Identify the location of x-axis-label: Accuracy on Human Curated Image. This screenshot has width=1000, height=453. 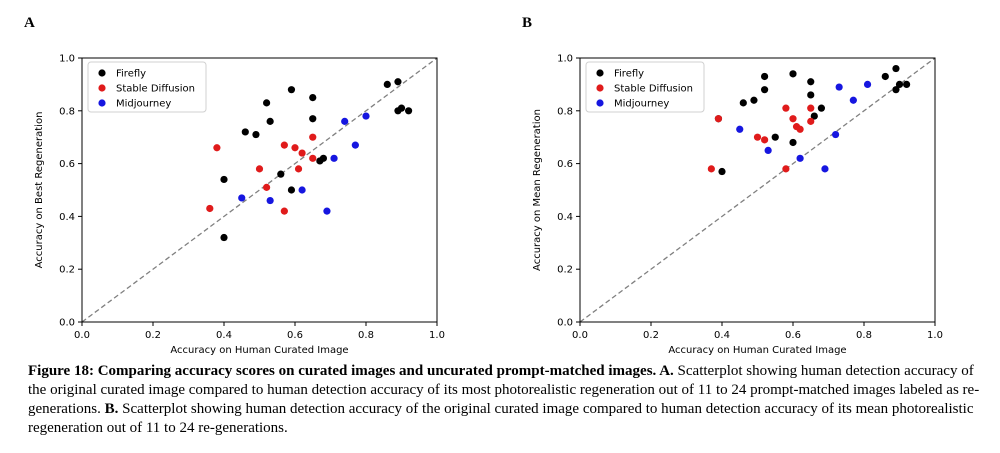
(259, 350).